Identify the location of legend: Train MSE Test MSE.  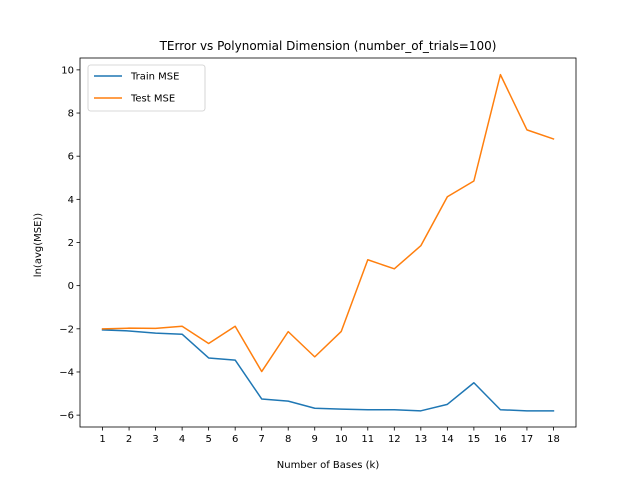
(146, 88).